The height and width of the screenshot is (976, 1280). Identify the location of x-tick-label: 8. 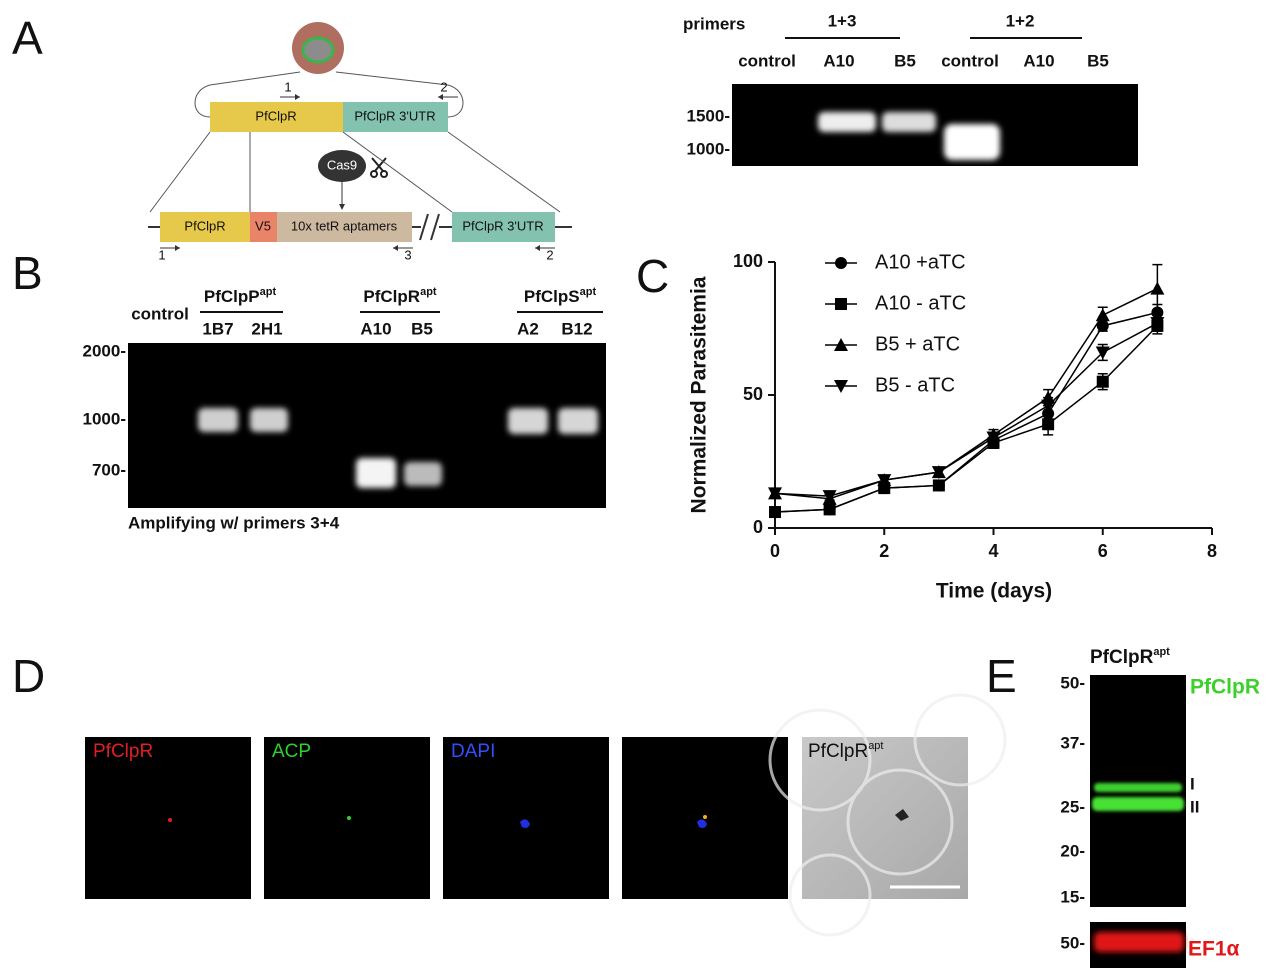
(1212, 551).